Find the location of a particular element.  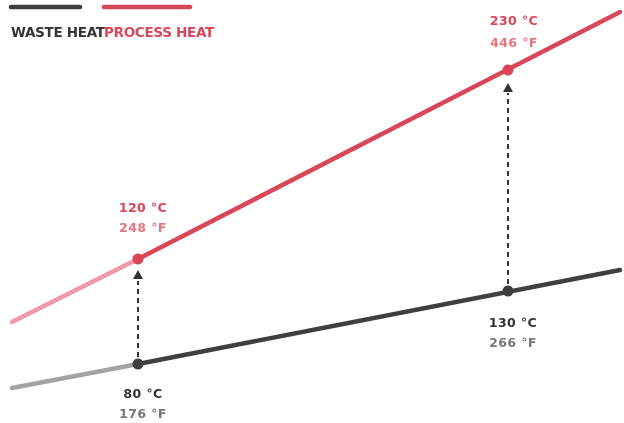

upgrade-arrow-high is located at coordinates (508, 183).